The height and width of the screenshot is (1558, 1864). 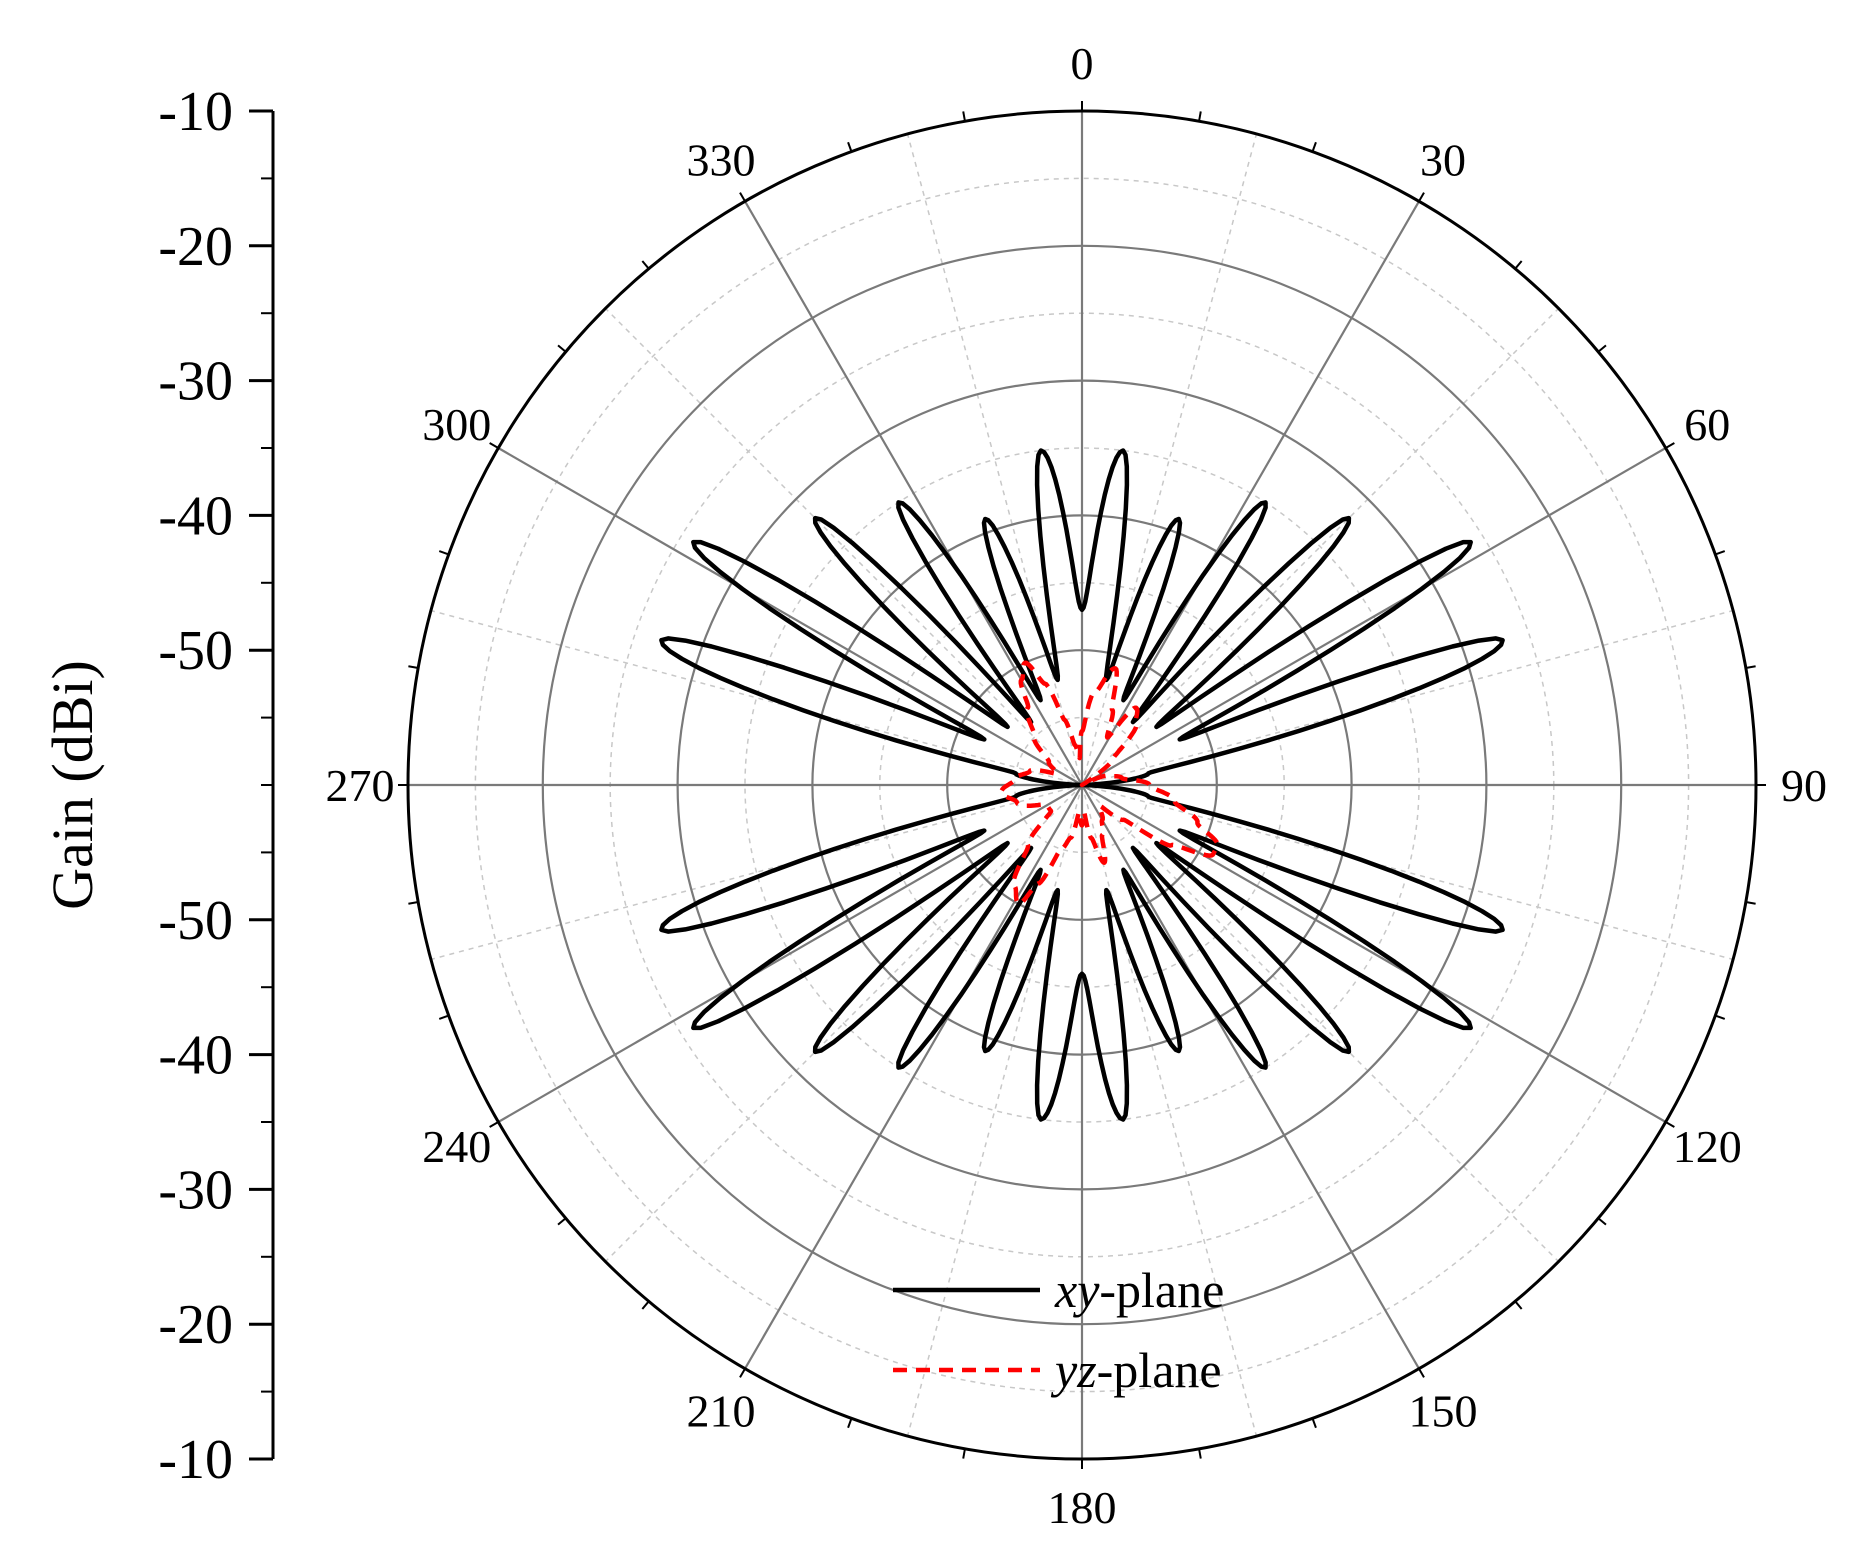 What do you see at coordinates (1707, 424) in the screenshot?
I see `angle-label-60: 60` at bounding box center [1707, 424].